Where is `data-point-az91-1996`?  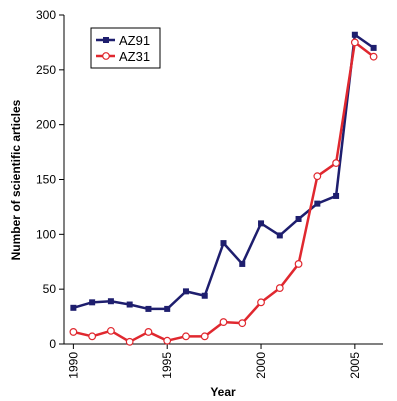
data-point-az91-1996 is located at coordinates (185, 291).